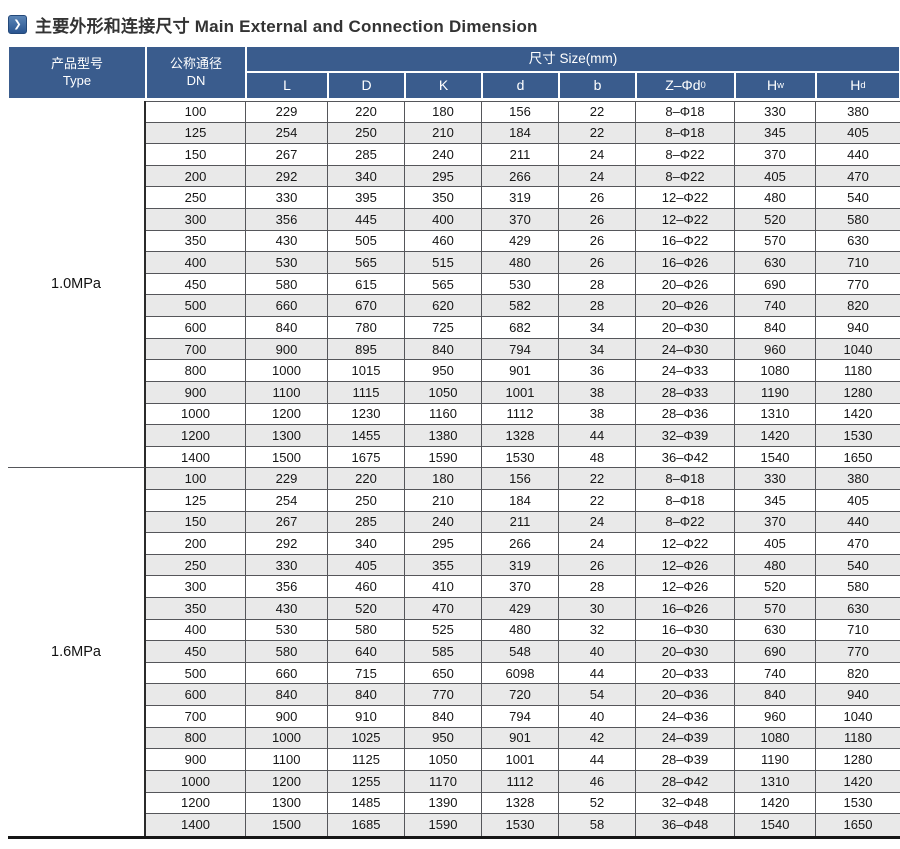 Image resolution: width=900 pixels, height=849 pixels. I want to click on cell-K: 585, so click(443, 652).